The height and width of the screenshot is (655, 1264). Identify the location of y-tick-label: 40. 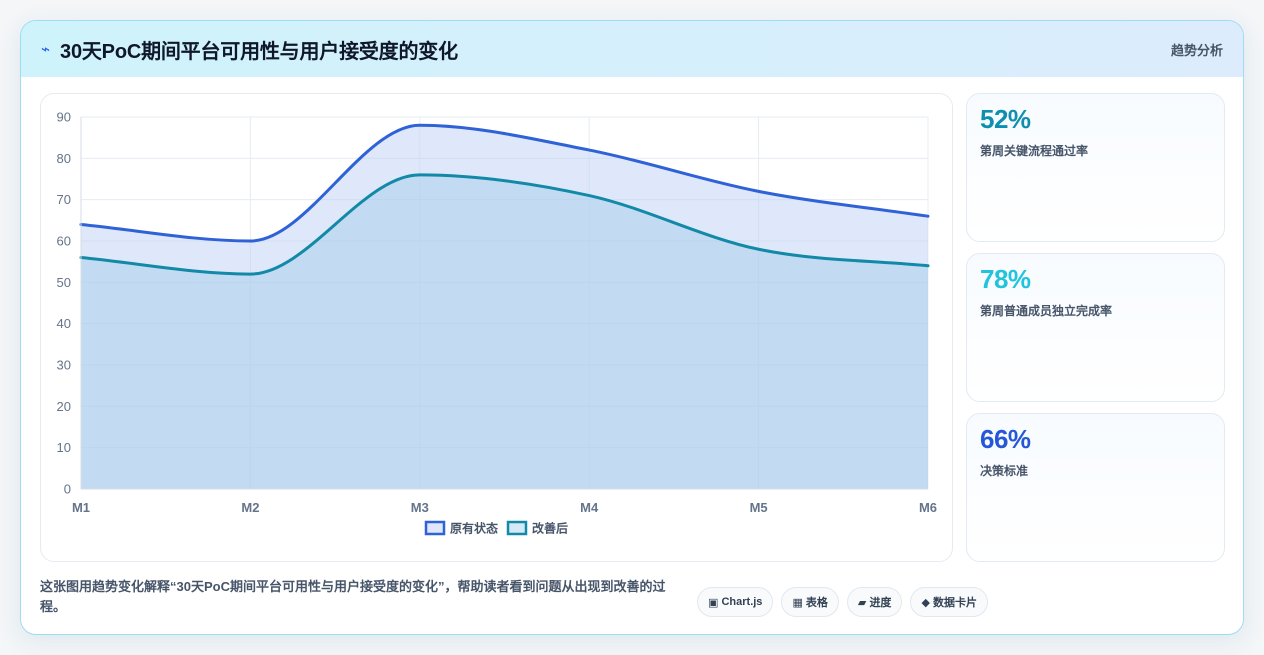
(64, 323).